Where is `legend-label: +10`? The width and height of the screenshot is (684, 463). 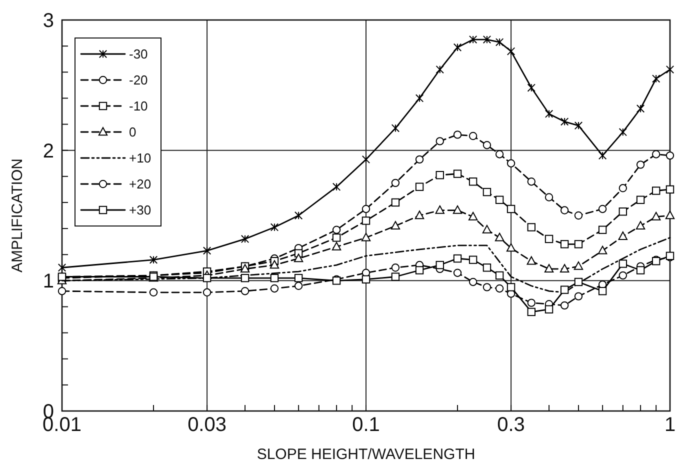 legend-label: +10 is located at coordinates (140, 158).